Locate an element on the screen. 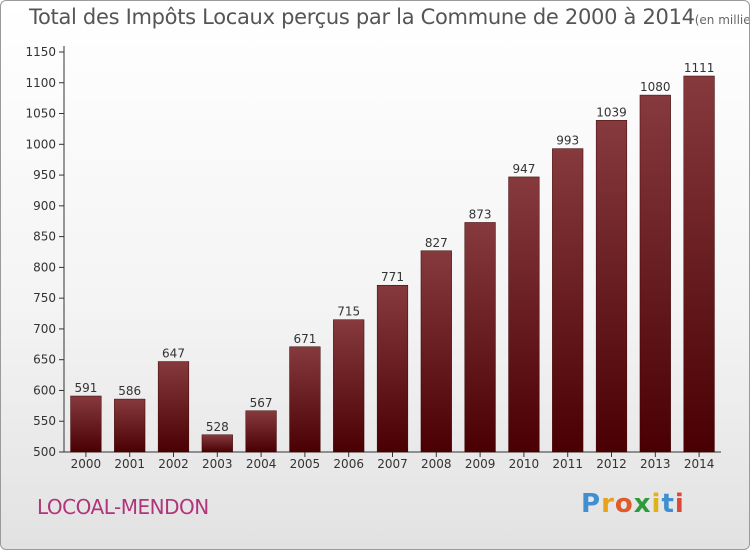 The height and width of the screenshot is (550, 750). y-tick-label: 800 is located at coordinates (44, 267).